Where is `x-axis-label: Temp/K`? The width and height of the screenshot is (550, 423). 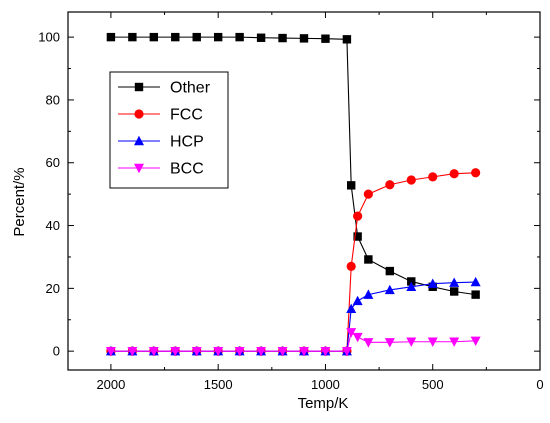 x-axis-label: Temp/K is located at coordinates (323, 403).